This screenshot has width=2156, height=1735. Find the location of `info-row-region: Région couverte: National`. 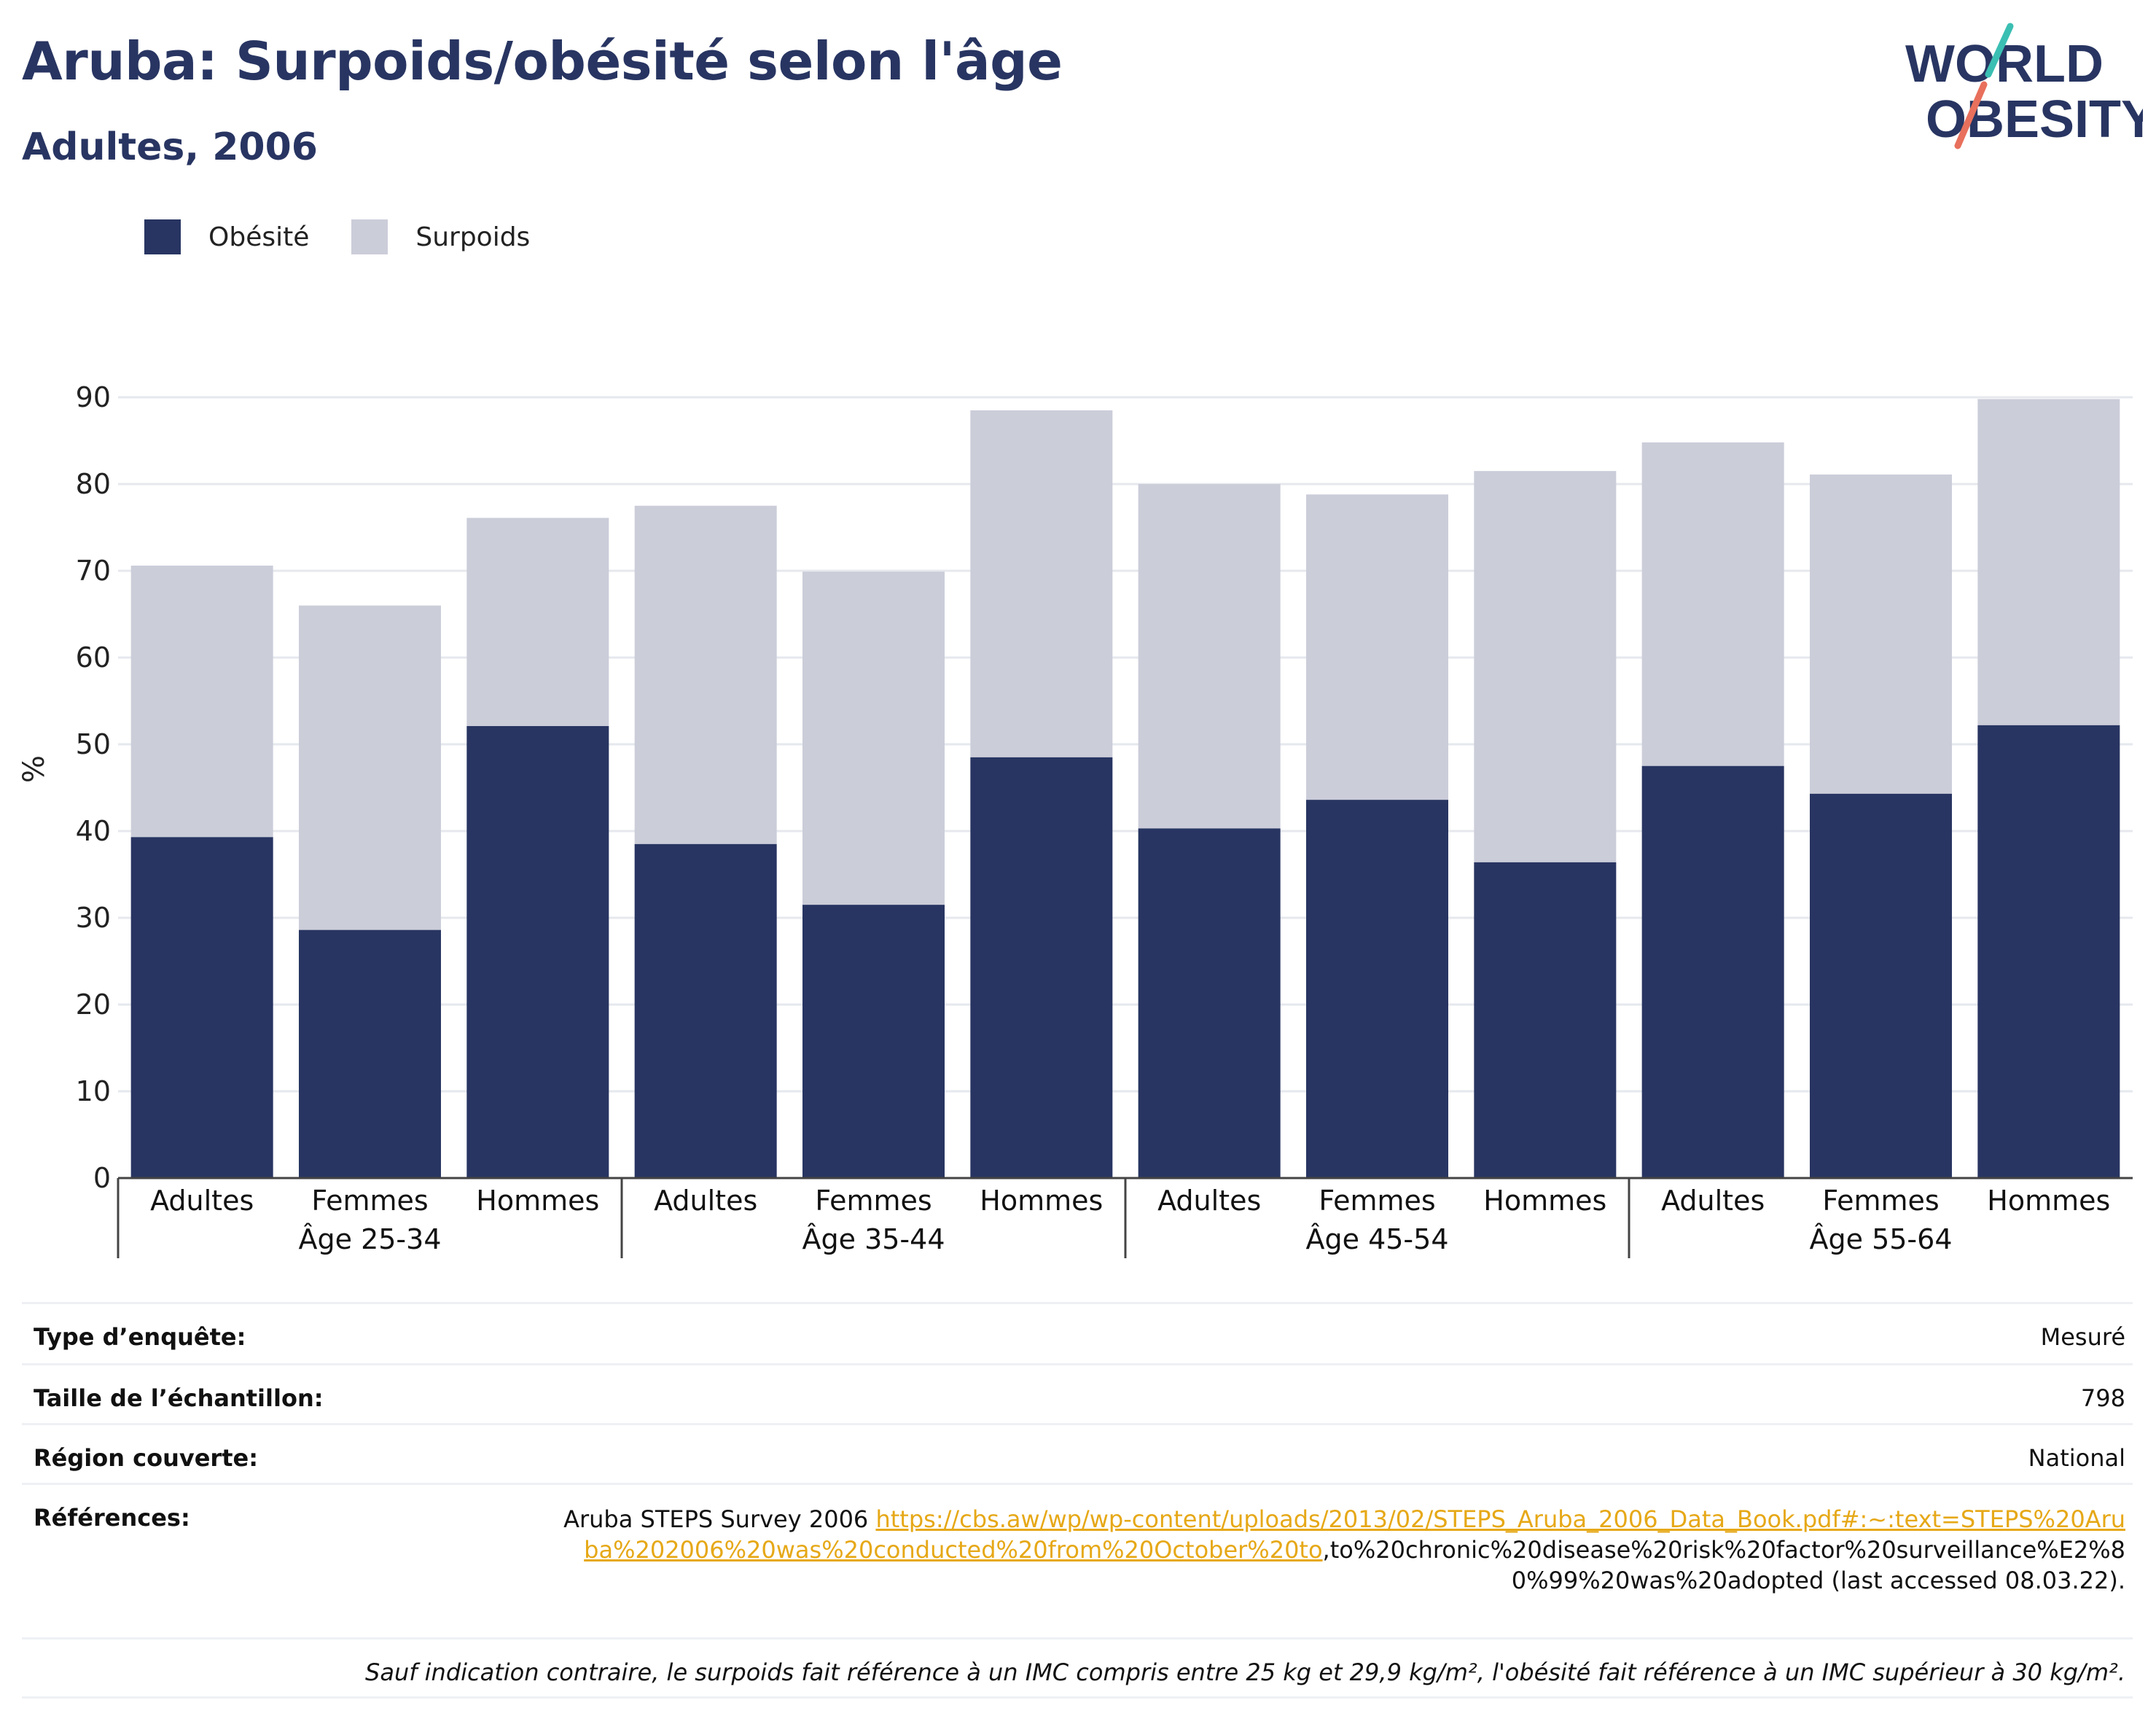

info-row-region: Région couverte: National is located at coordinates (1077, 1453).